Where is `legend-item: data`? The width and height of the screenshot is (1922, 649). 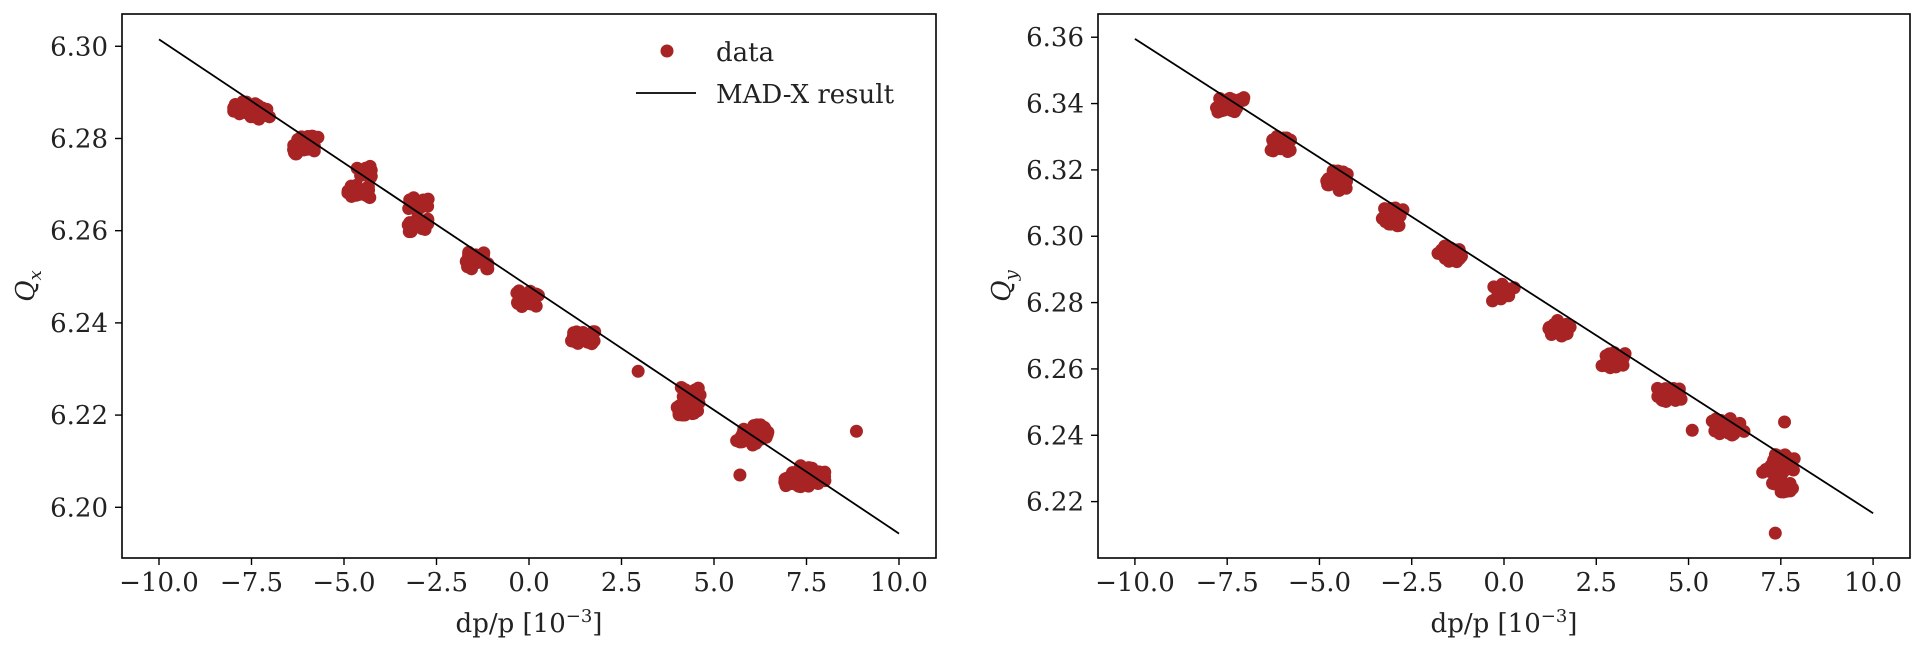
legend-item: data is located at coordinates (717, 53).